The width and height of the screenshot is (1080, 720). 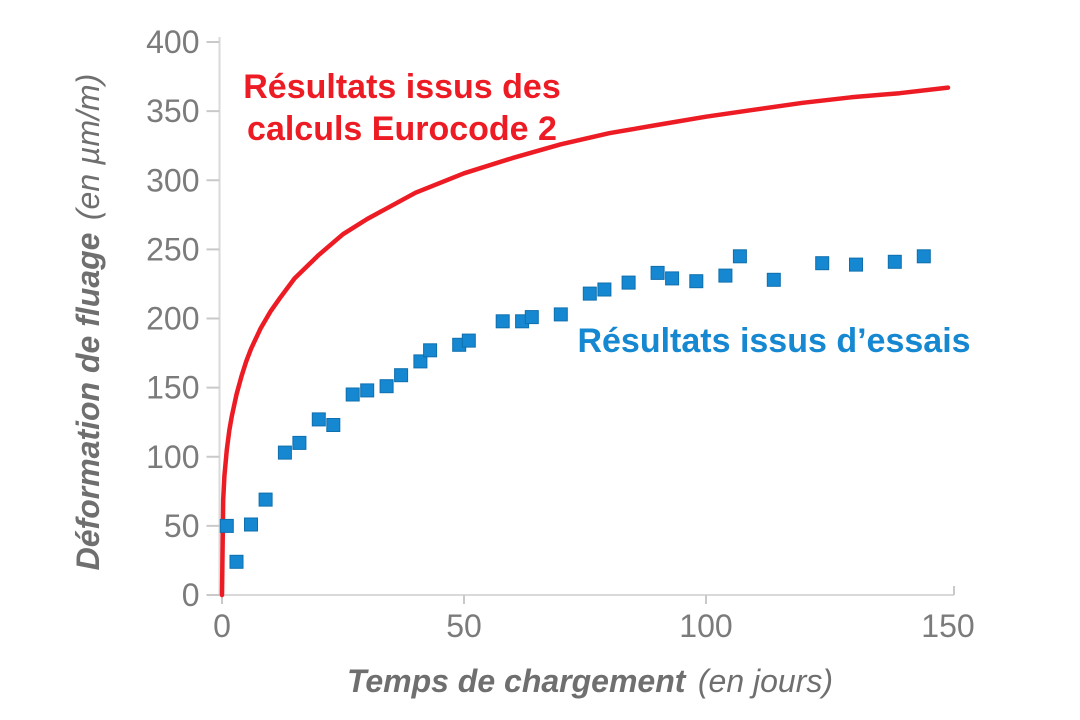 I want to click on annotation-essais: Résultats issus d’essais, so click(x=773, y=341).